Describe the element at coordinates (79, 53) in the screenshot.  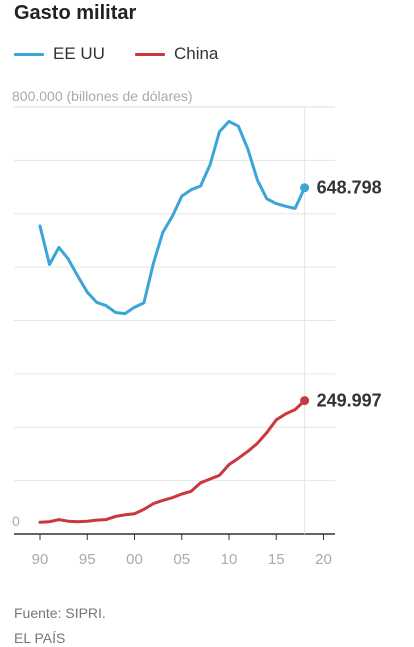
I see `legend-label-us: EE UU` at that location.